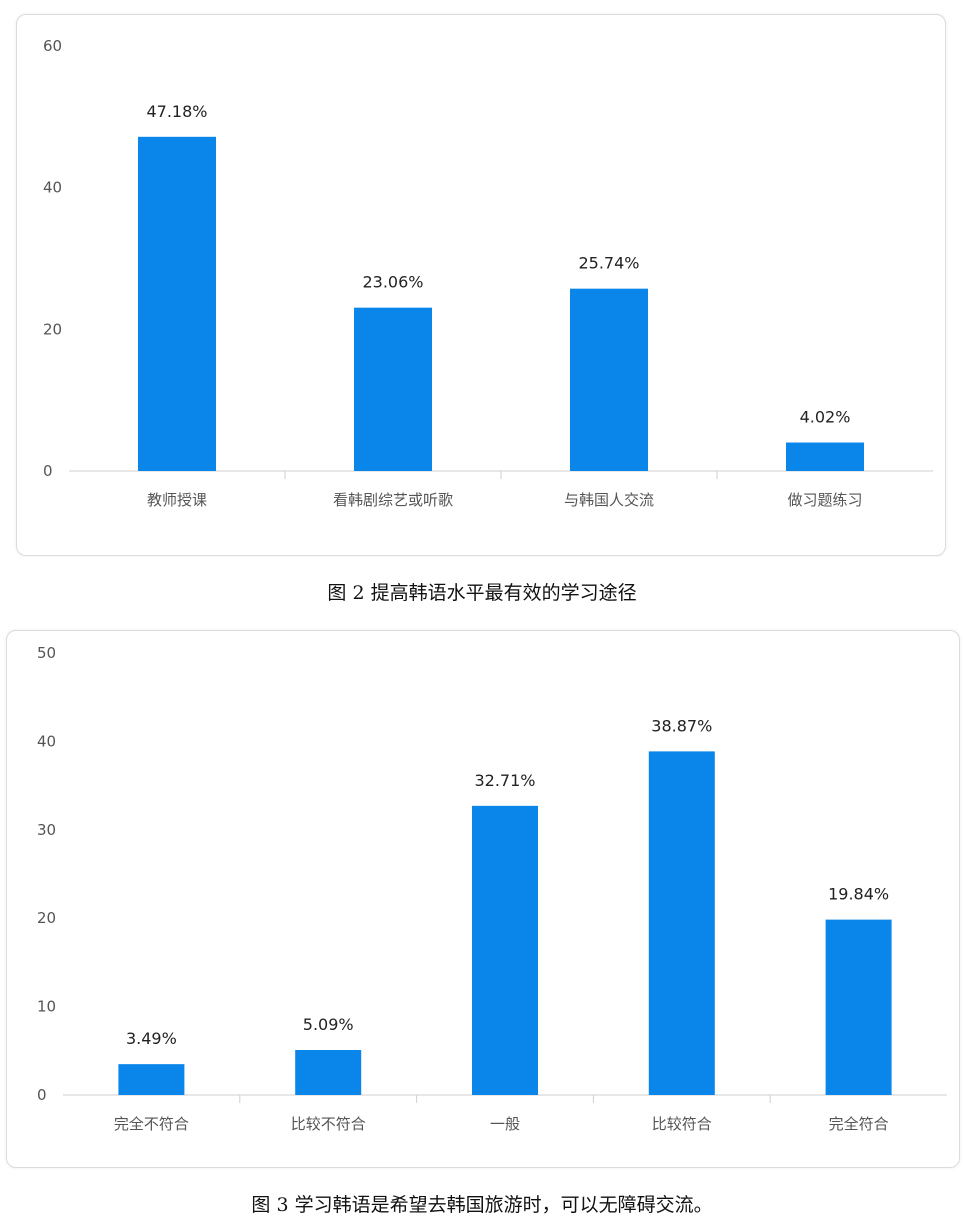 The height and width of the screenshot is (1230, 964). Describe the element at coordinates (46, 741) in the screenshot. I see `chart-2-y-tick-label: 40` at that location.